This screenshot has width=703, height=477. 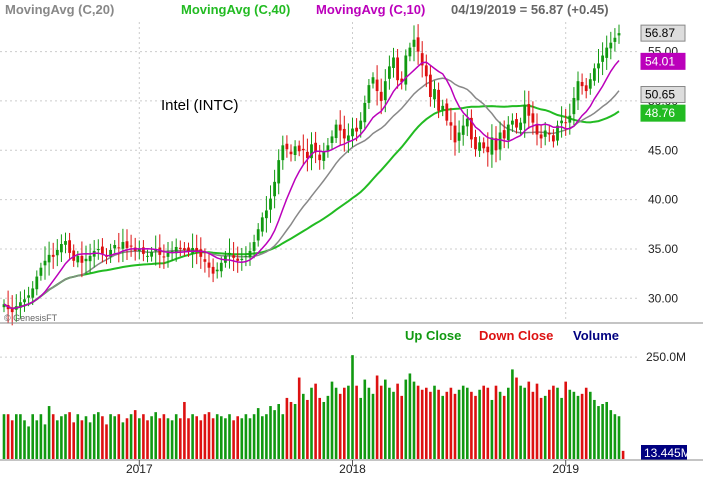 I want to click on watermark: © GenesisFT, so click(x=31, y=318).